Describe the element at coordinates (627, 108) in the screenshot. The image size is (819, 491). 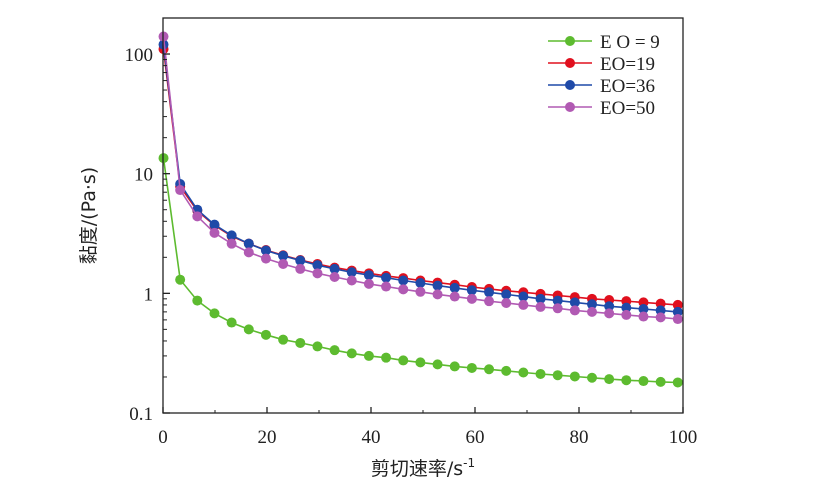
I see `legend-label: EO=50` at that location.